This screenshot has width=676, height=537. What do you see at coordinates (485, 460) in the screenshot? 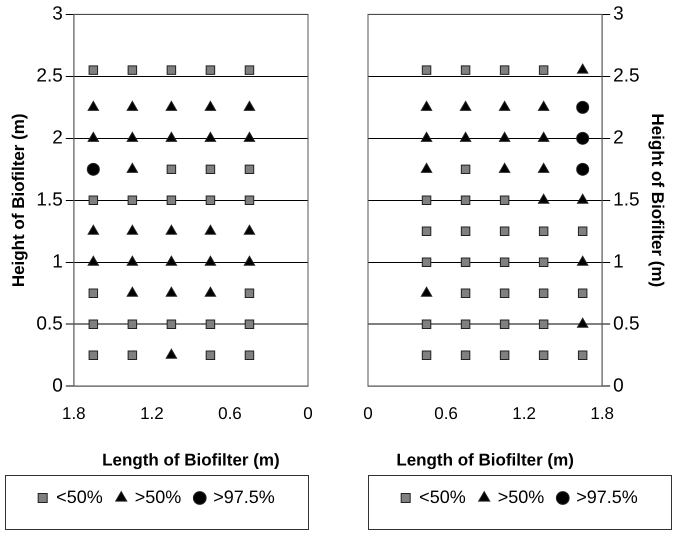
I see `x-axis-title: Length of Biofilter (m)` at bounding box center [485, 460].